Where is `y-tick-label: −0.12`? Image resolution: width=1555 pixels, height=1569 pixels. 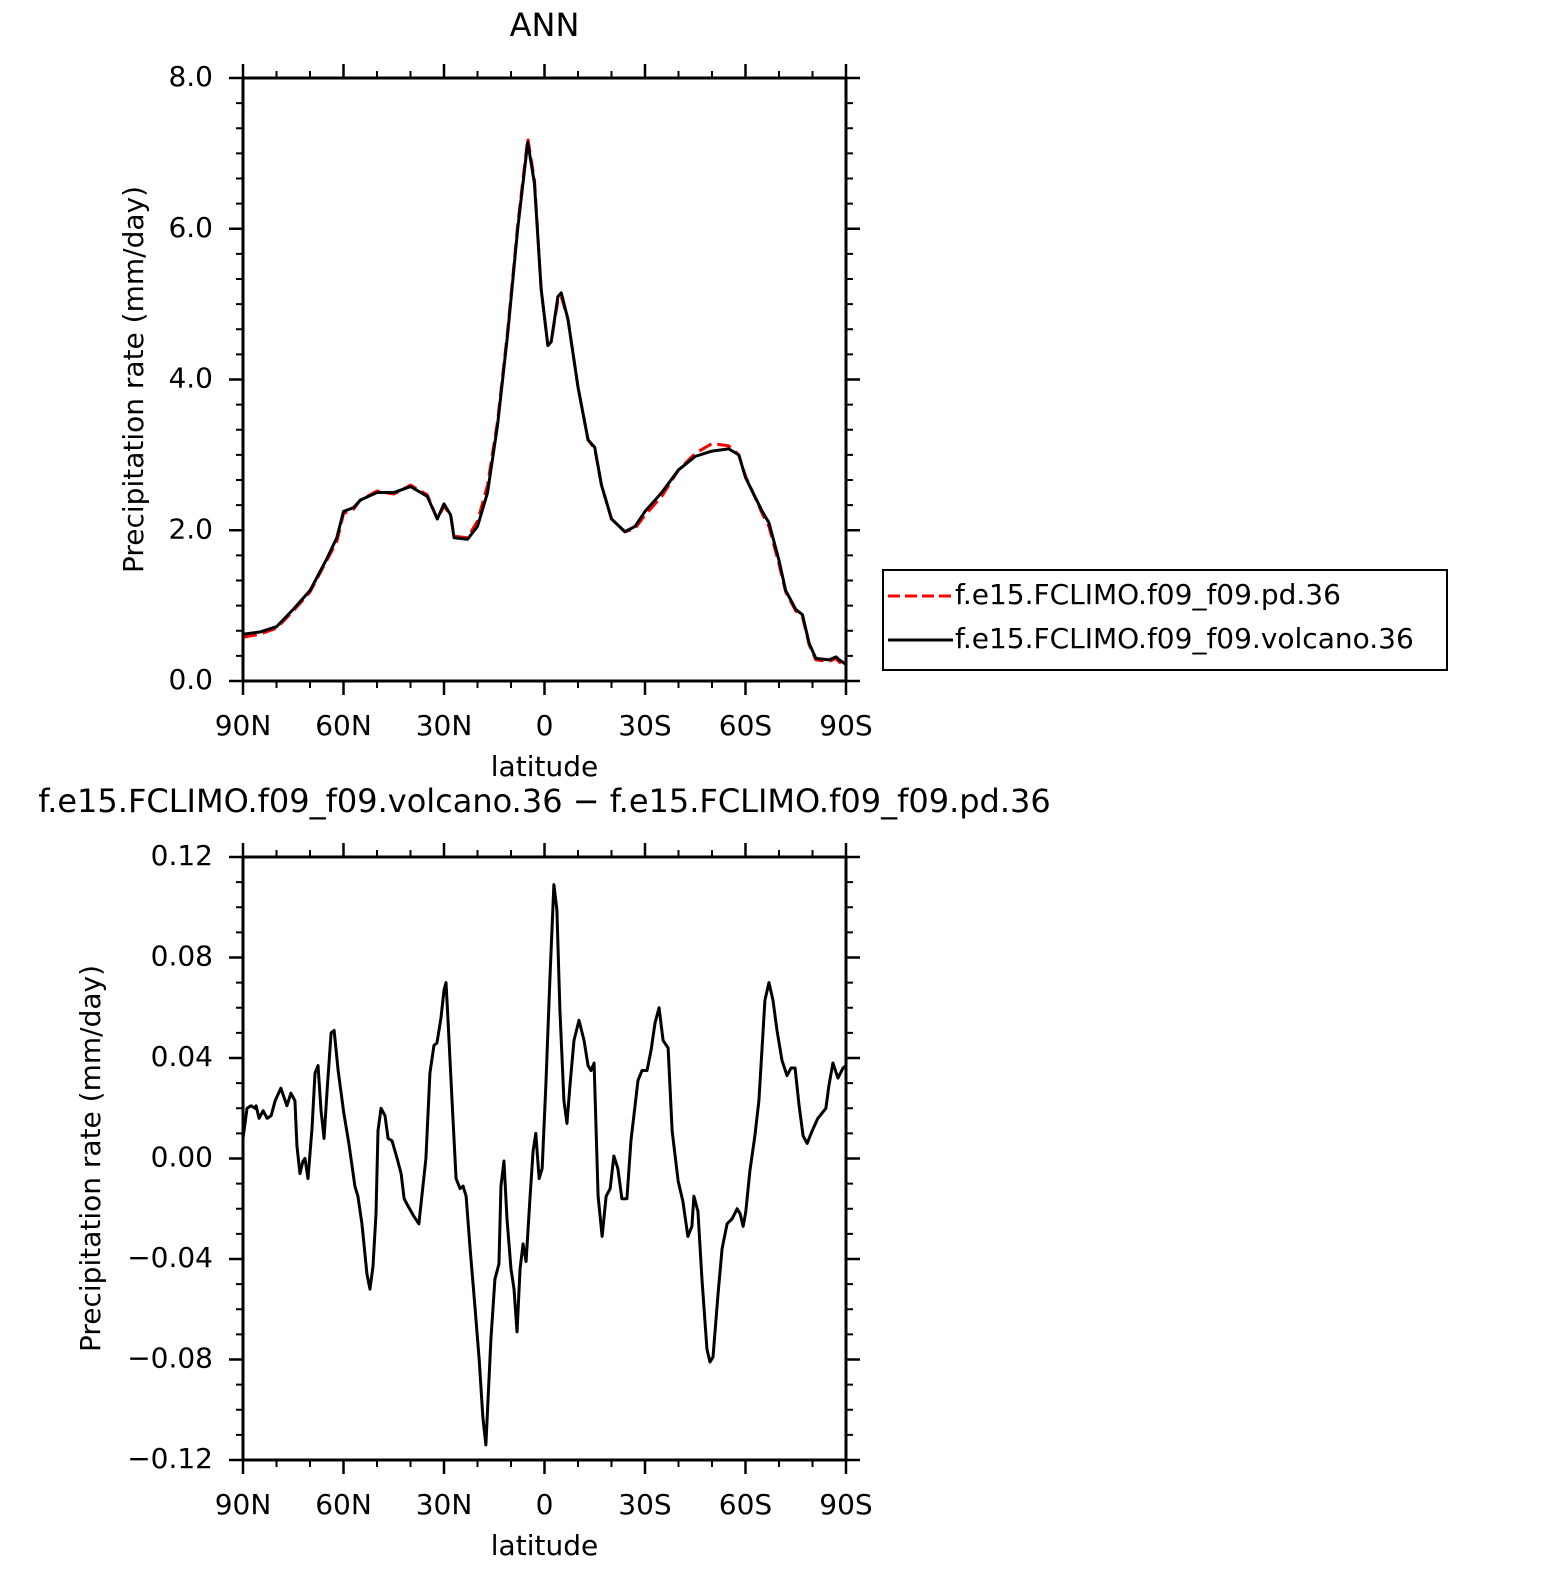 y-tick-label: −0.12 is located at coordinates (170, 1458).